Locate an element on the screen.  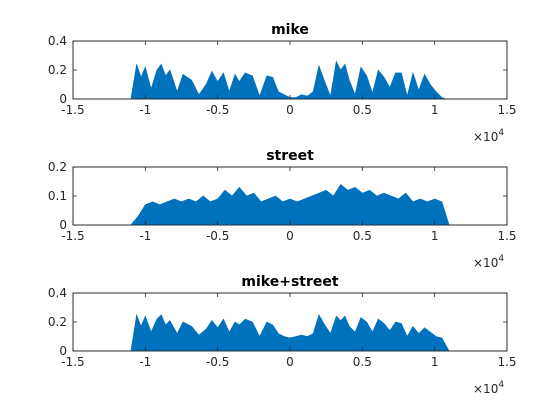
y-tick-label-1-2: 0.2 is located at coordinates (57, 167).